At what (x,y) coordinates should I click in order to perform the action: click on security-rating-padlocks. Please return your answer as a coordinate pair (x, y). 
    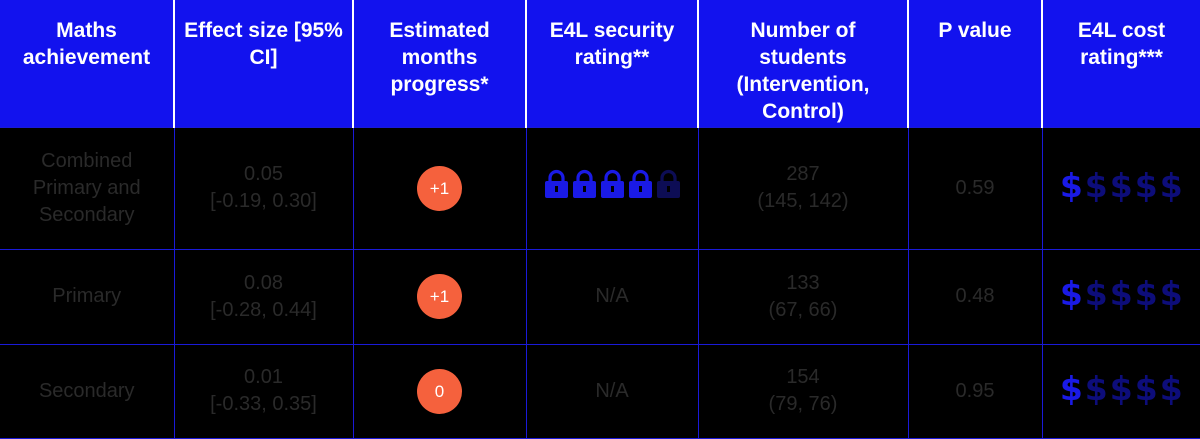
    Looking at the image, I should click on (612, 184).